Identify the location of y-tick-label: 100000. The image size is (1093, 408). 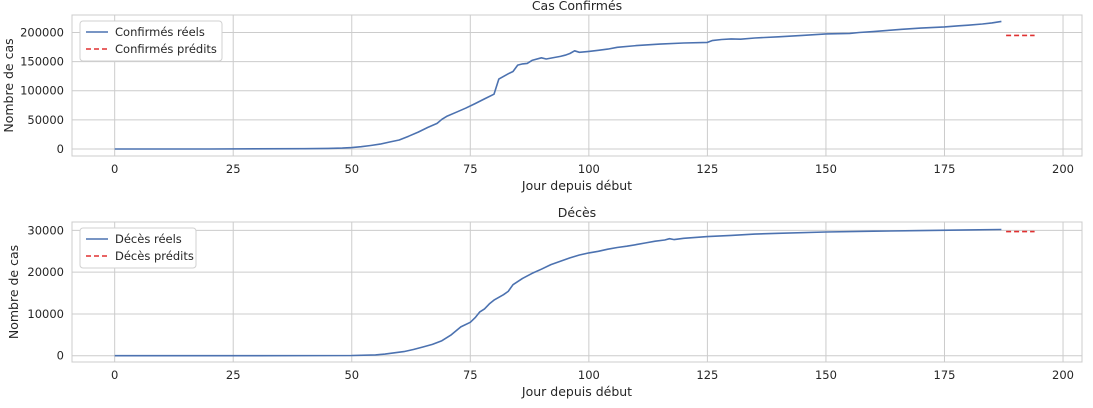
(42, 91).